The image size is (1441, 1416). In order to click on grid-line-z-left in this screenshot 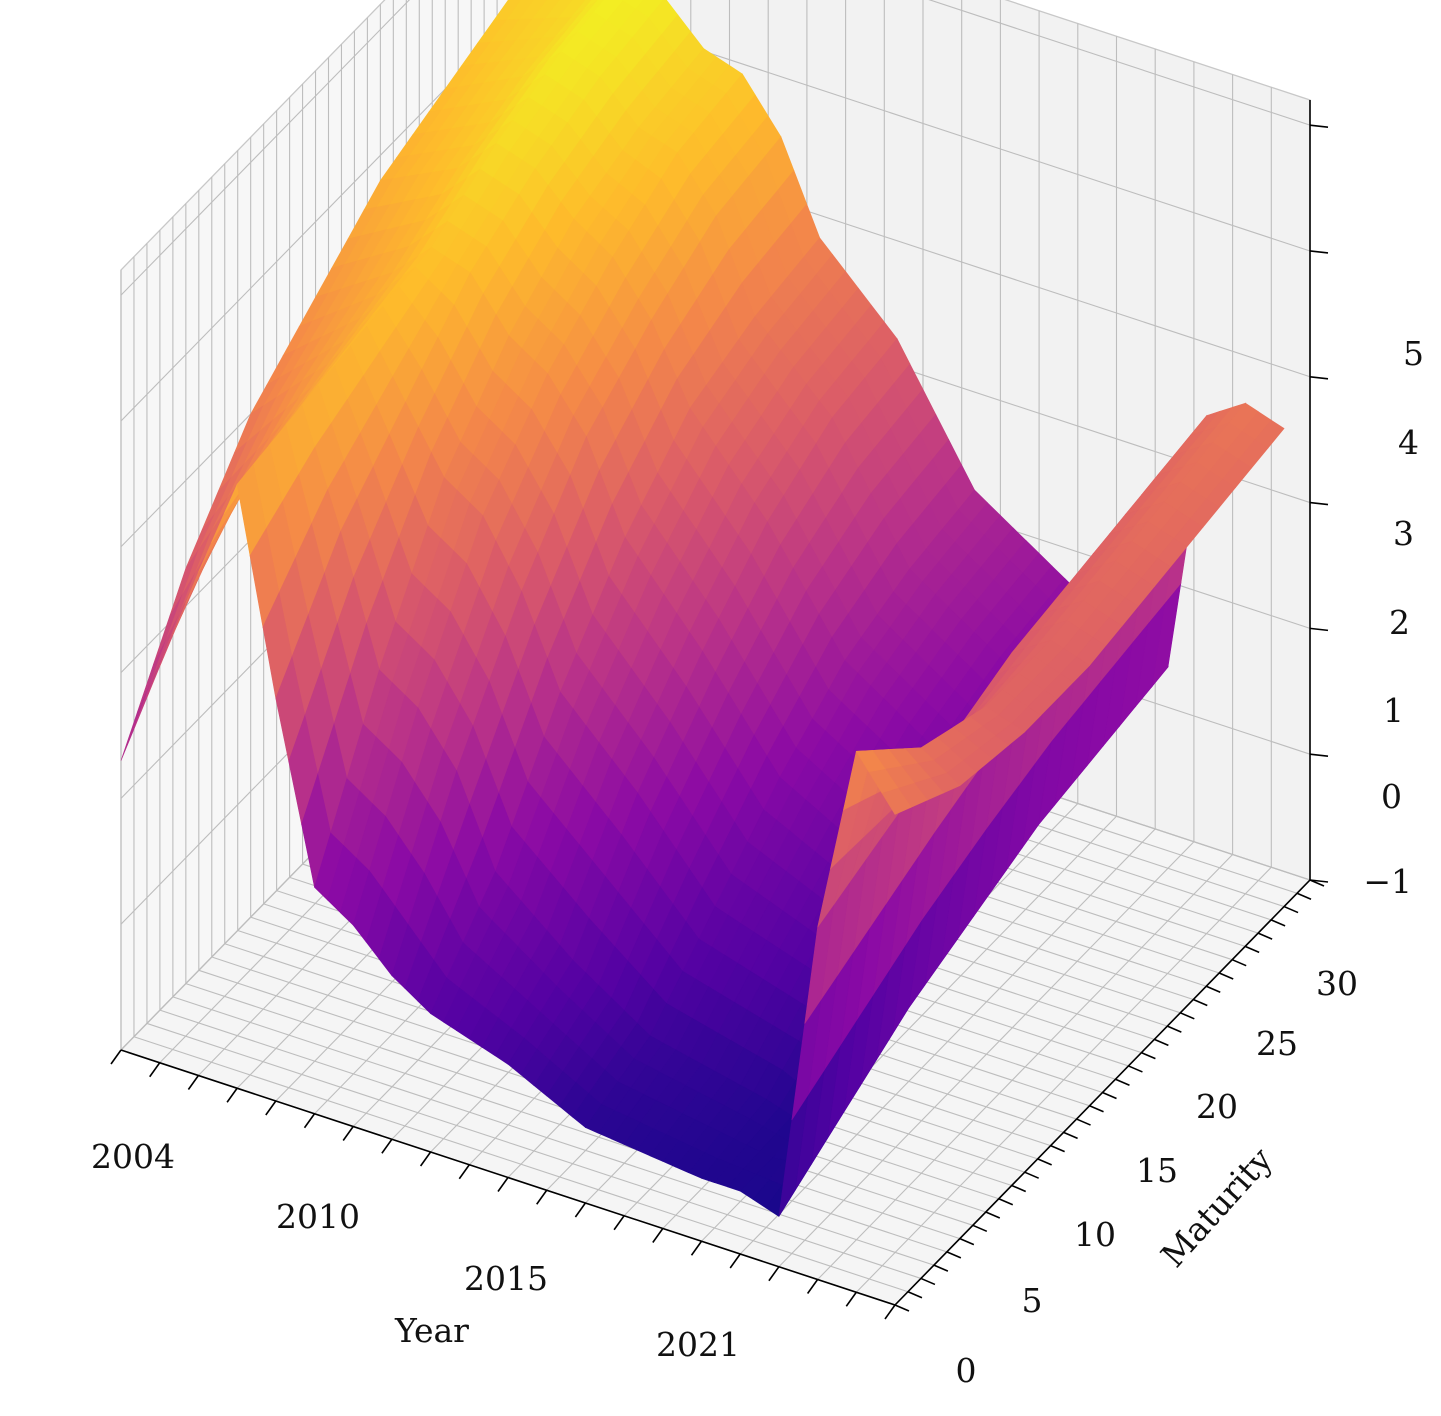, I will do `click(265, 148)`.